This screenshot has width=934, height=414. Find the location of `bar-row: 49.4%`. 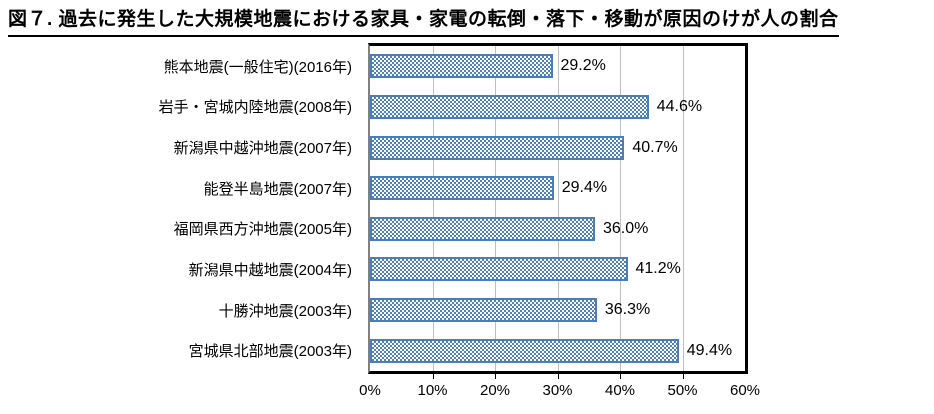

bar-row: 49.4% is located at coordinates (557, 350).